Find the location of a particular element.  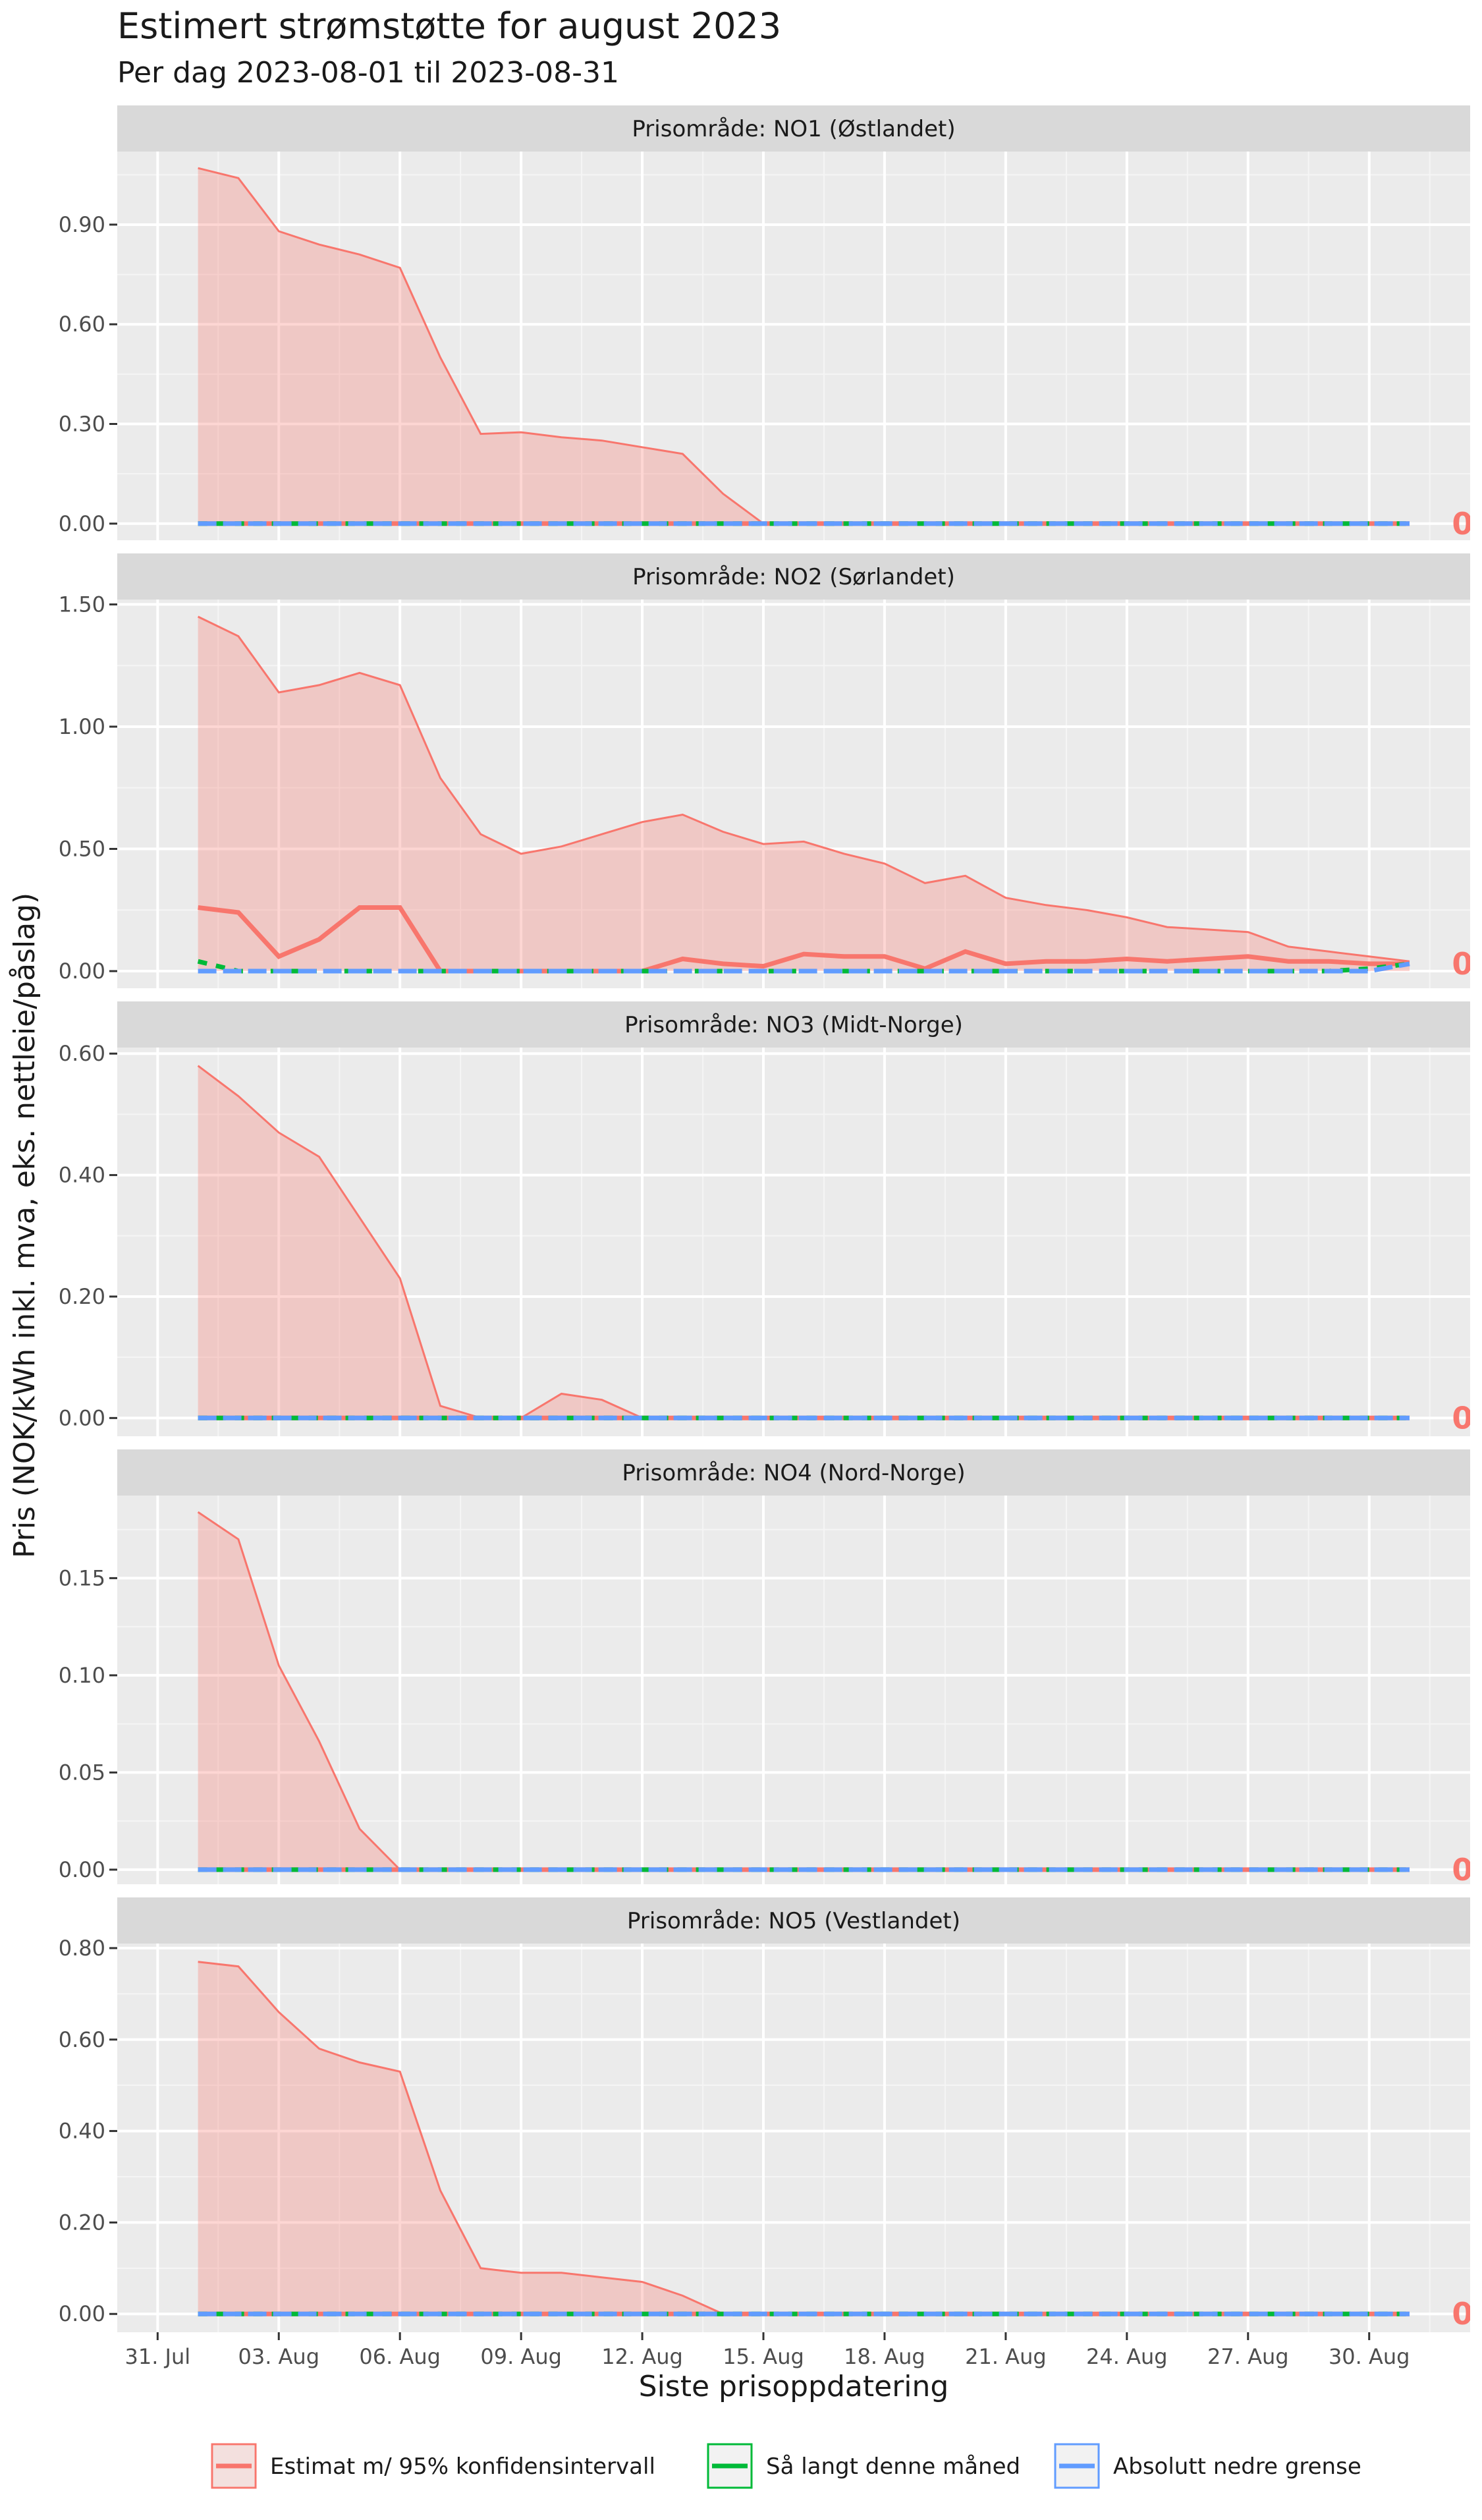

x-tick-label: 15. Aug is located at coordinates (763, 2356).